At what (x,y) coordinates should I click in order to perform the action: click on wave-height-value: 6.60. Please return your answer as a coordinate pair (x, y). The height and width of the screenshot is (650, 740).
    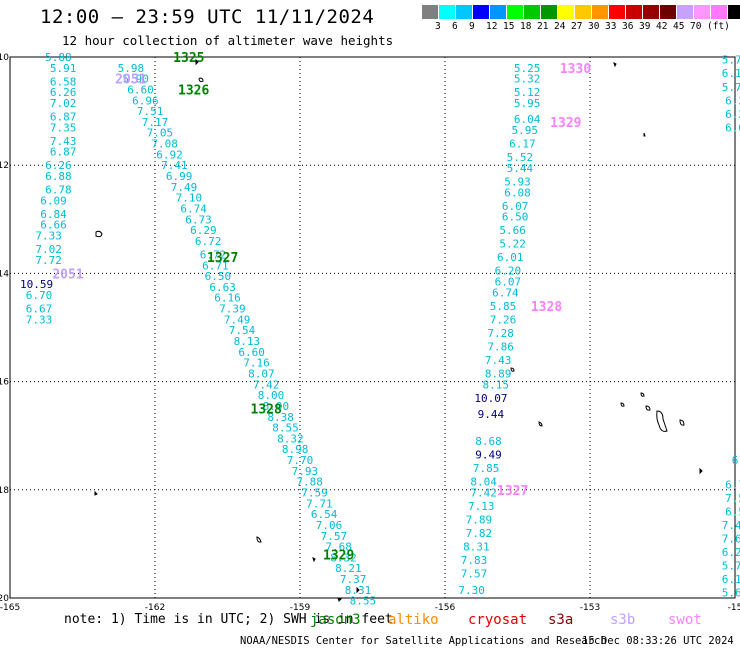
    Looking at the image, I should click on (140, 89).